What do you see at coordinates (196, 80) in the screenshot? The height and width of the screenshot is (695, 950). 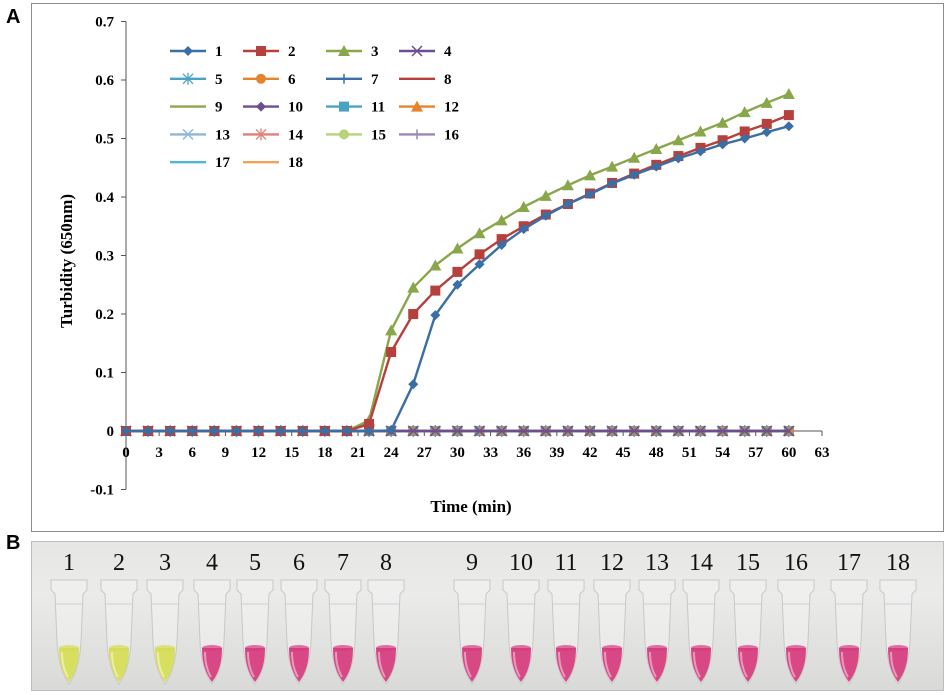 I see `legend-item-5: 5` at bounding box center [196, 80].